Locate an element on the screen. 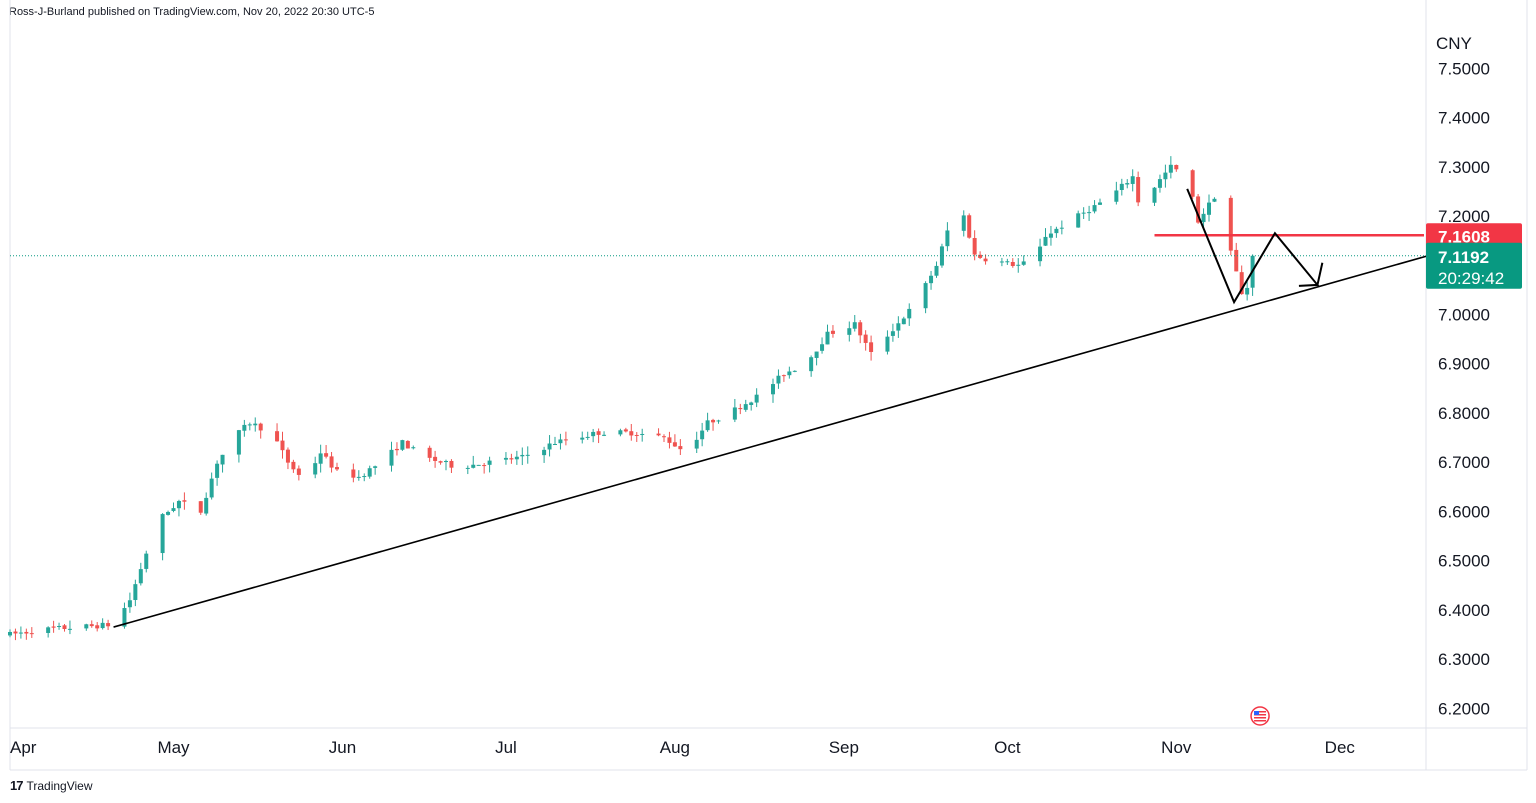 The width and height of the screenshot is (1536, 803). price-tick-label: 7.5000 is located at coordinates (1464, 68).